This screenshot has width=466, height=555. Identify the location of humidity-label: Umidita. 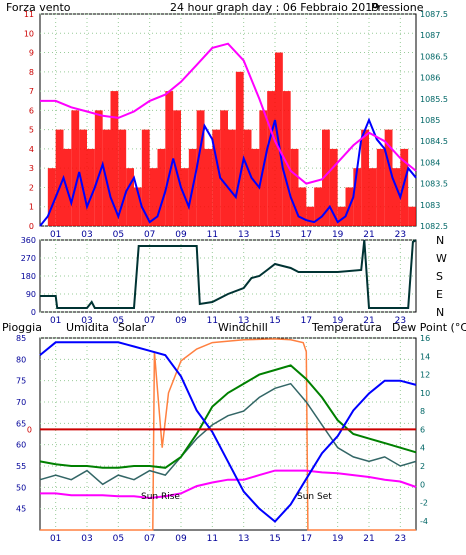
(87, 327).